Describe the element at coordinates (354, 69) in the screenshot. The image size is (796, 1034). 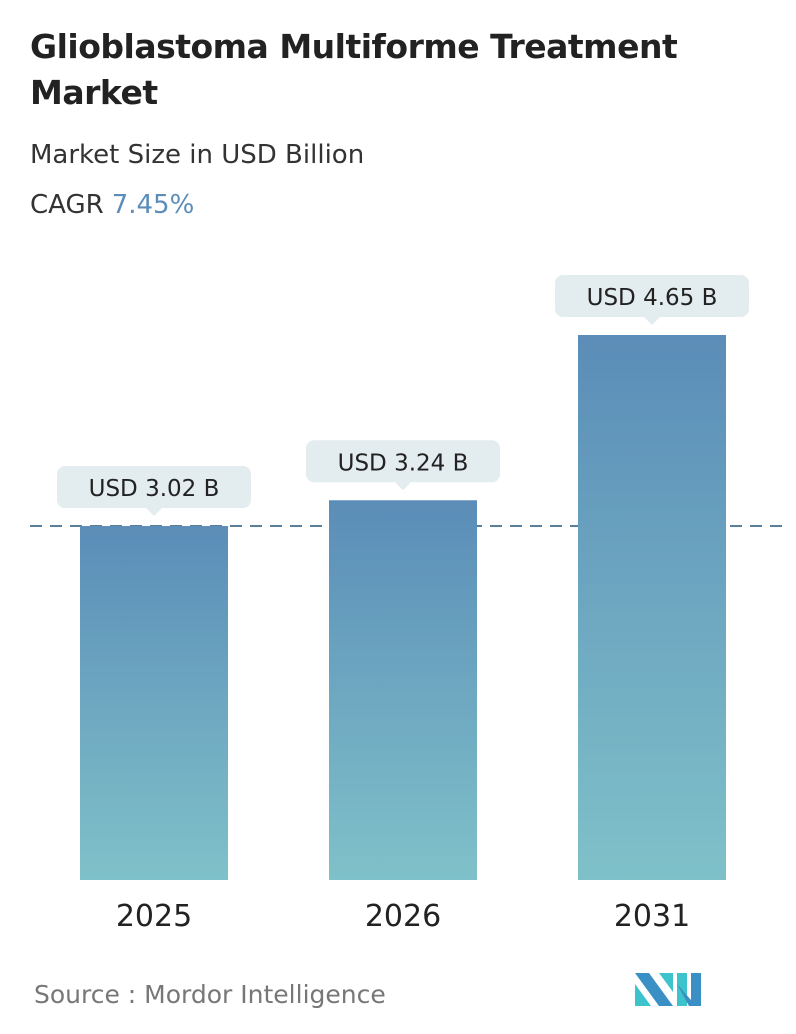
I see `chart-title: Glioblastoma Multiforme Treatment Market` at that location.